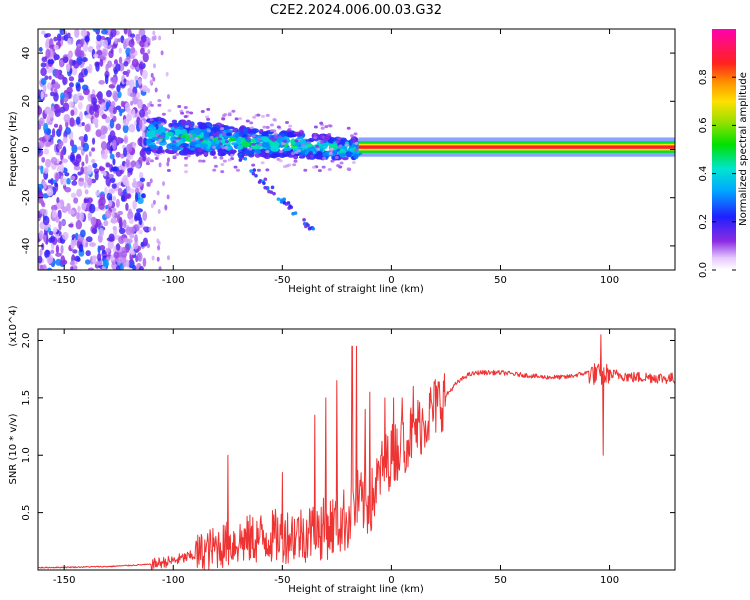 The height and width of the screenshot is (600, 750). I want to click on x-tick-label: 100, so click(609, 280).